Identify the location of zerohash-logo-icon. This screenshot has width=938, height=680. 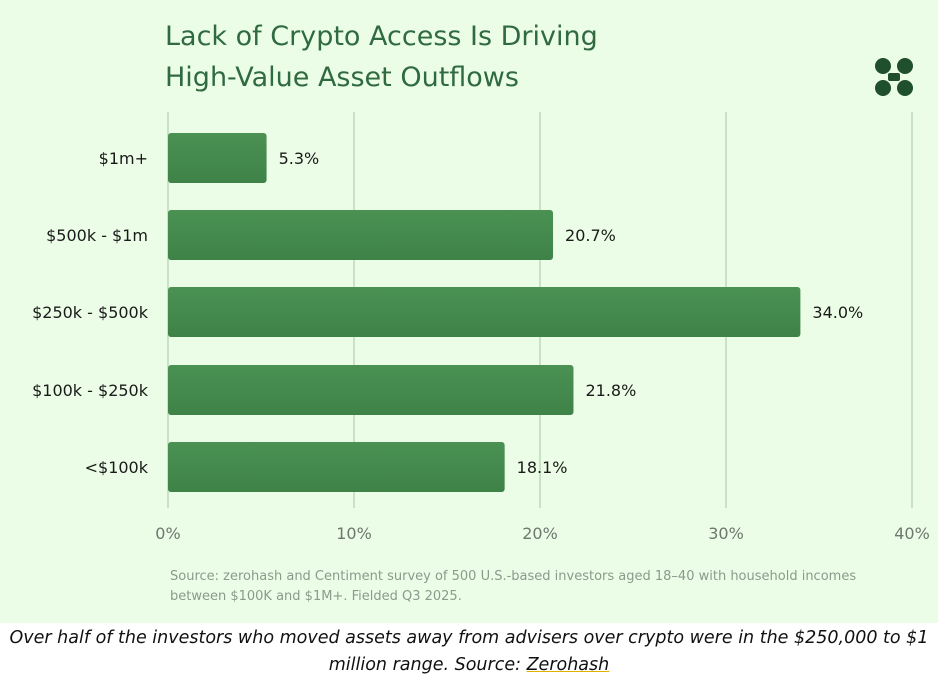
(894, 77).